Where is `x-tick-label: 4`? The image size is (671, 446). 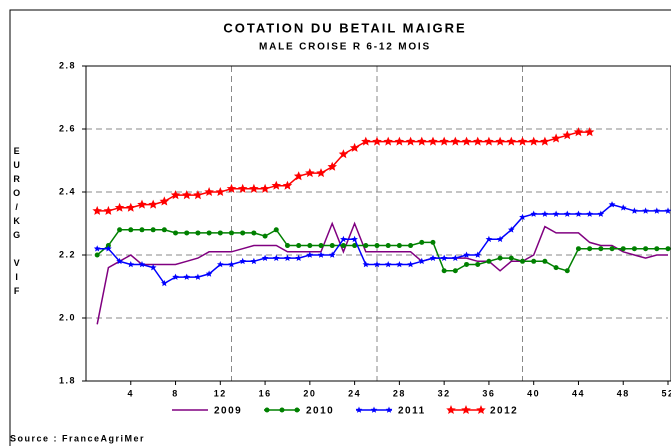 x-tick-label: 4 is located at coordinates (131, 393).